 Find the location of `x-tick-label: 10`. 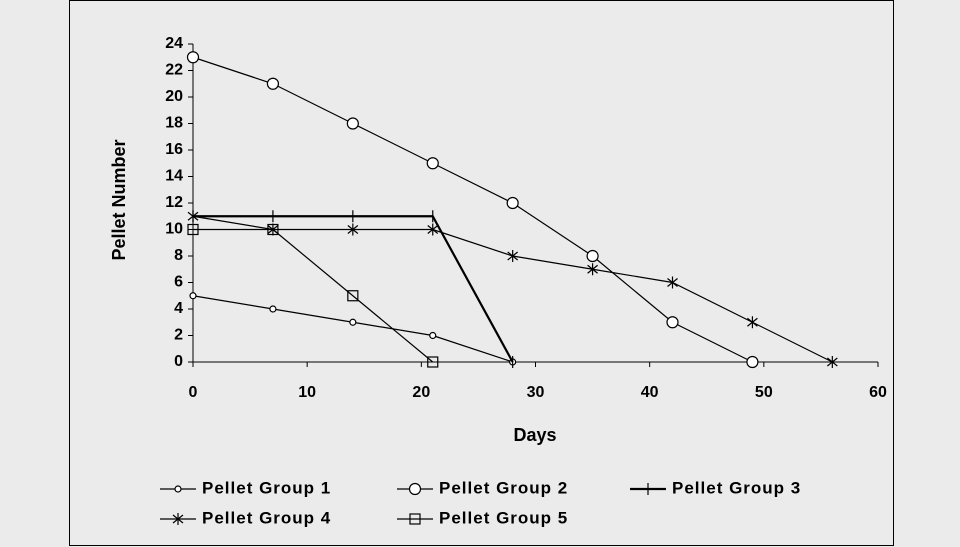

x-tick-label: 10 is located at coordinates (307, 392).